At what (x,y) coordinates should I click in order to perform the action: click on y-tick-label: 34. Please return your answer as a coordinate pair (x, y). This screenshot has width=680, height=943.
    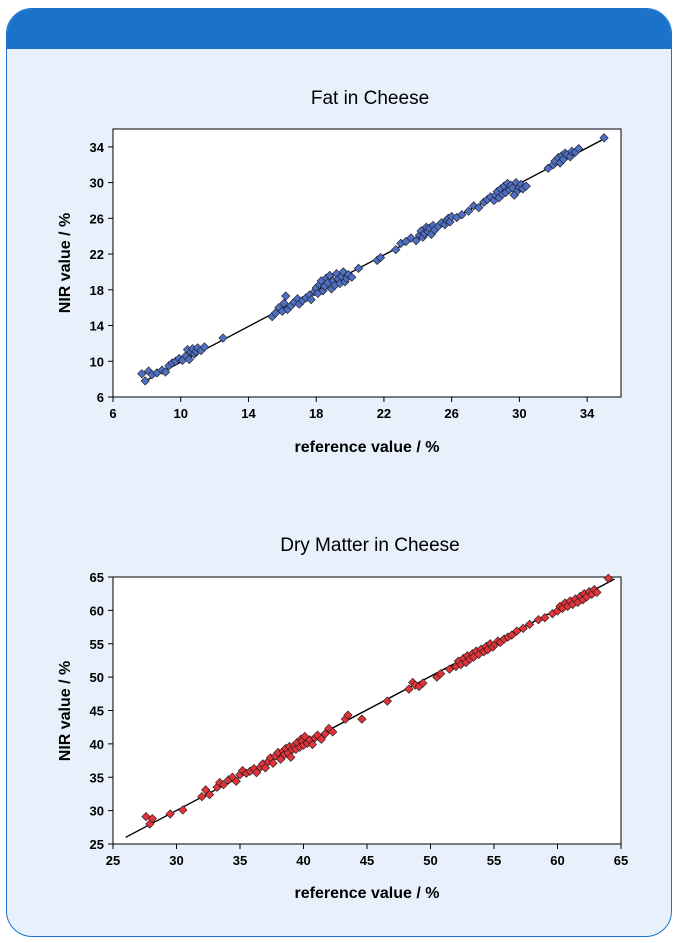
    Looking at the image, I should click on (97, 147).